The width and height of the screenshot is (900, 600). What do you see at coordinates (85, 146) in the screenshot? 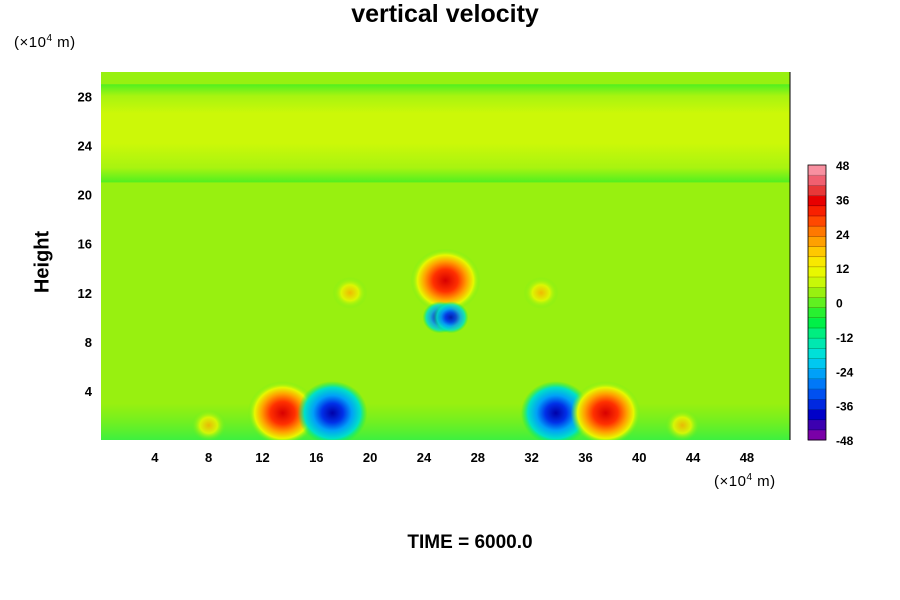
I see `y-tick-label: 24` at bounding box center [85, 146].